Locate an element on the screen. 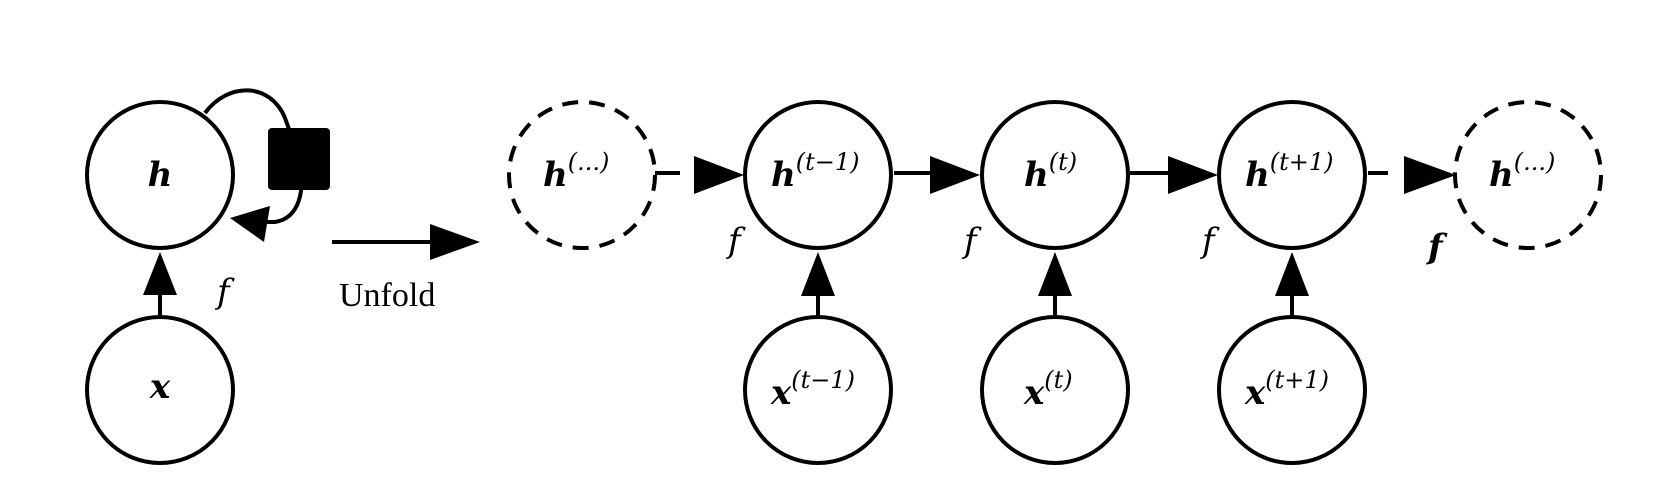 The height and width of the screenshot is (504, 1672). arrowhead-into-hdots-right is located at coordinates (1430, 175).